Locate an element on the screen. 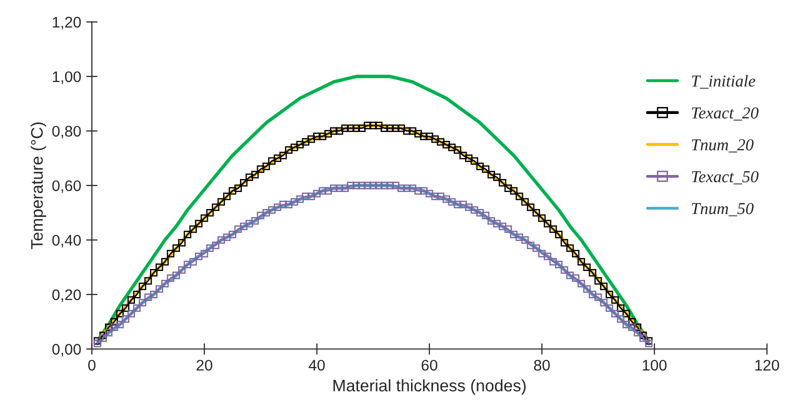  y-tick-label: 0,20 is located at coordinates (66, 295).